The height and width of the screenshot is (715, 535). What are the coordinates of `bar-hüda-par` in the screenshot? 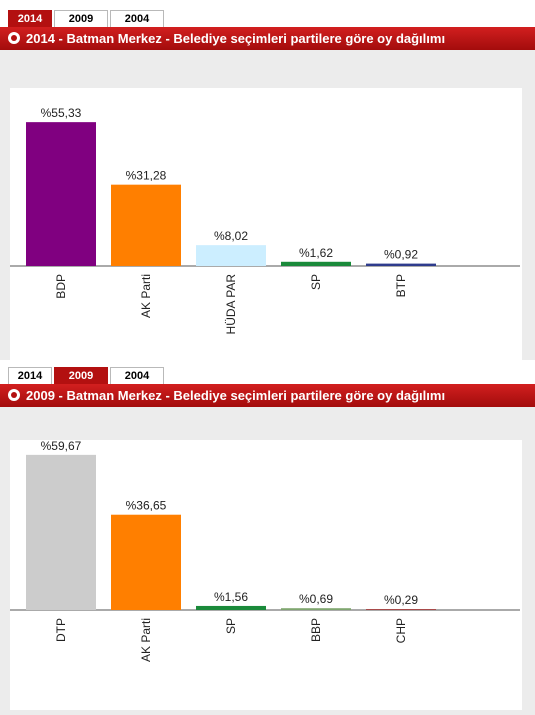 It's located at (231, 255).